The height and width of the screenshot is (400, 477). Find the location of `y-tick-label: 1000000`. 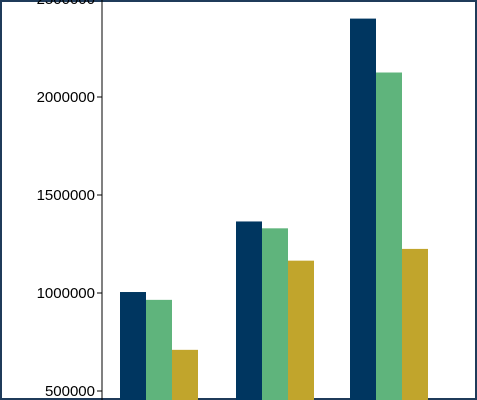

y-tick-label: 1000000 is located at coordinates (66, 293).